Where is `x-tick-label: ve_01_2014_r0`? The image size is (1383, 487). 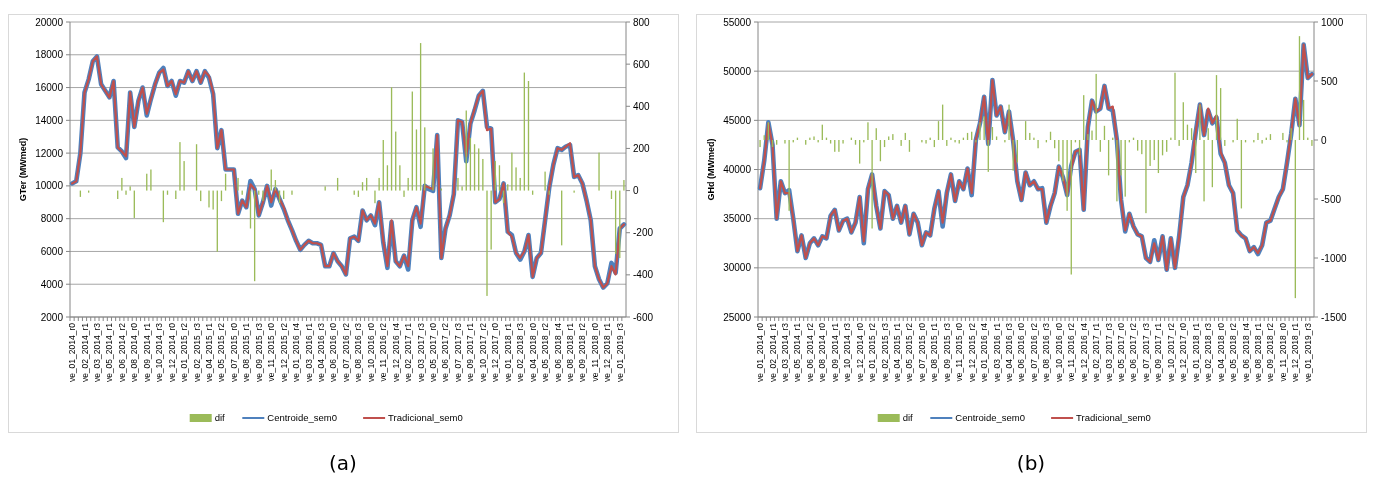 x-tick-label: ve_01_2014_r0 is located at coordinates (760, 352).